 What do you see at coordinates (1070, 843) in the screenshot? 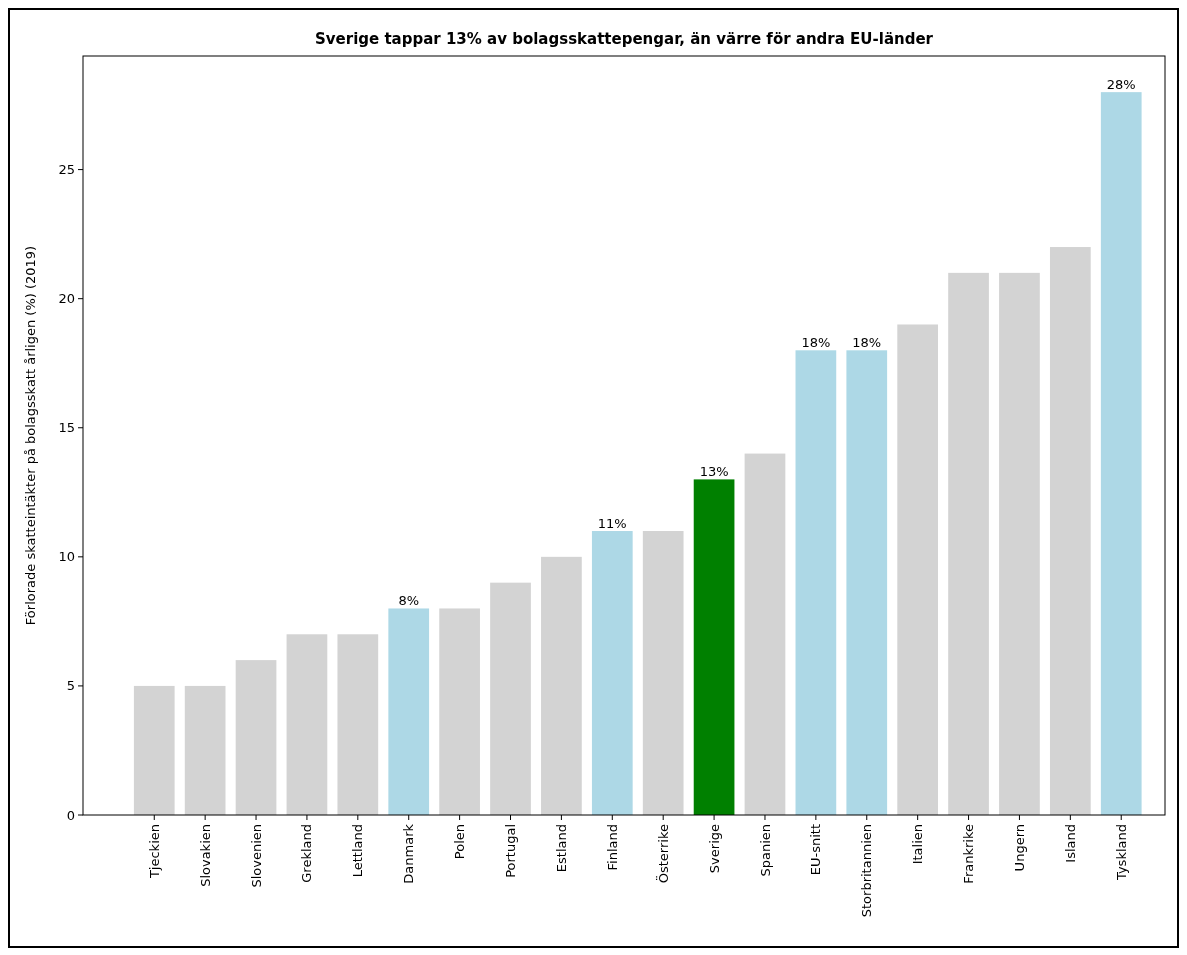
I see `x-tick-label: Island` at bounding box center [1070, 843].